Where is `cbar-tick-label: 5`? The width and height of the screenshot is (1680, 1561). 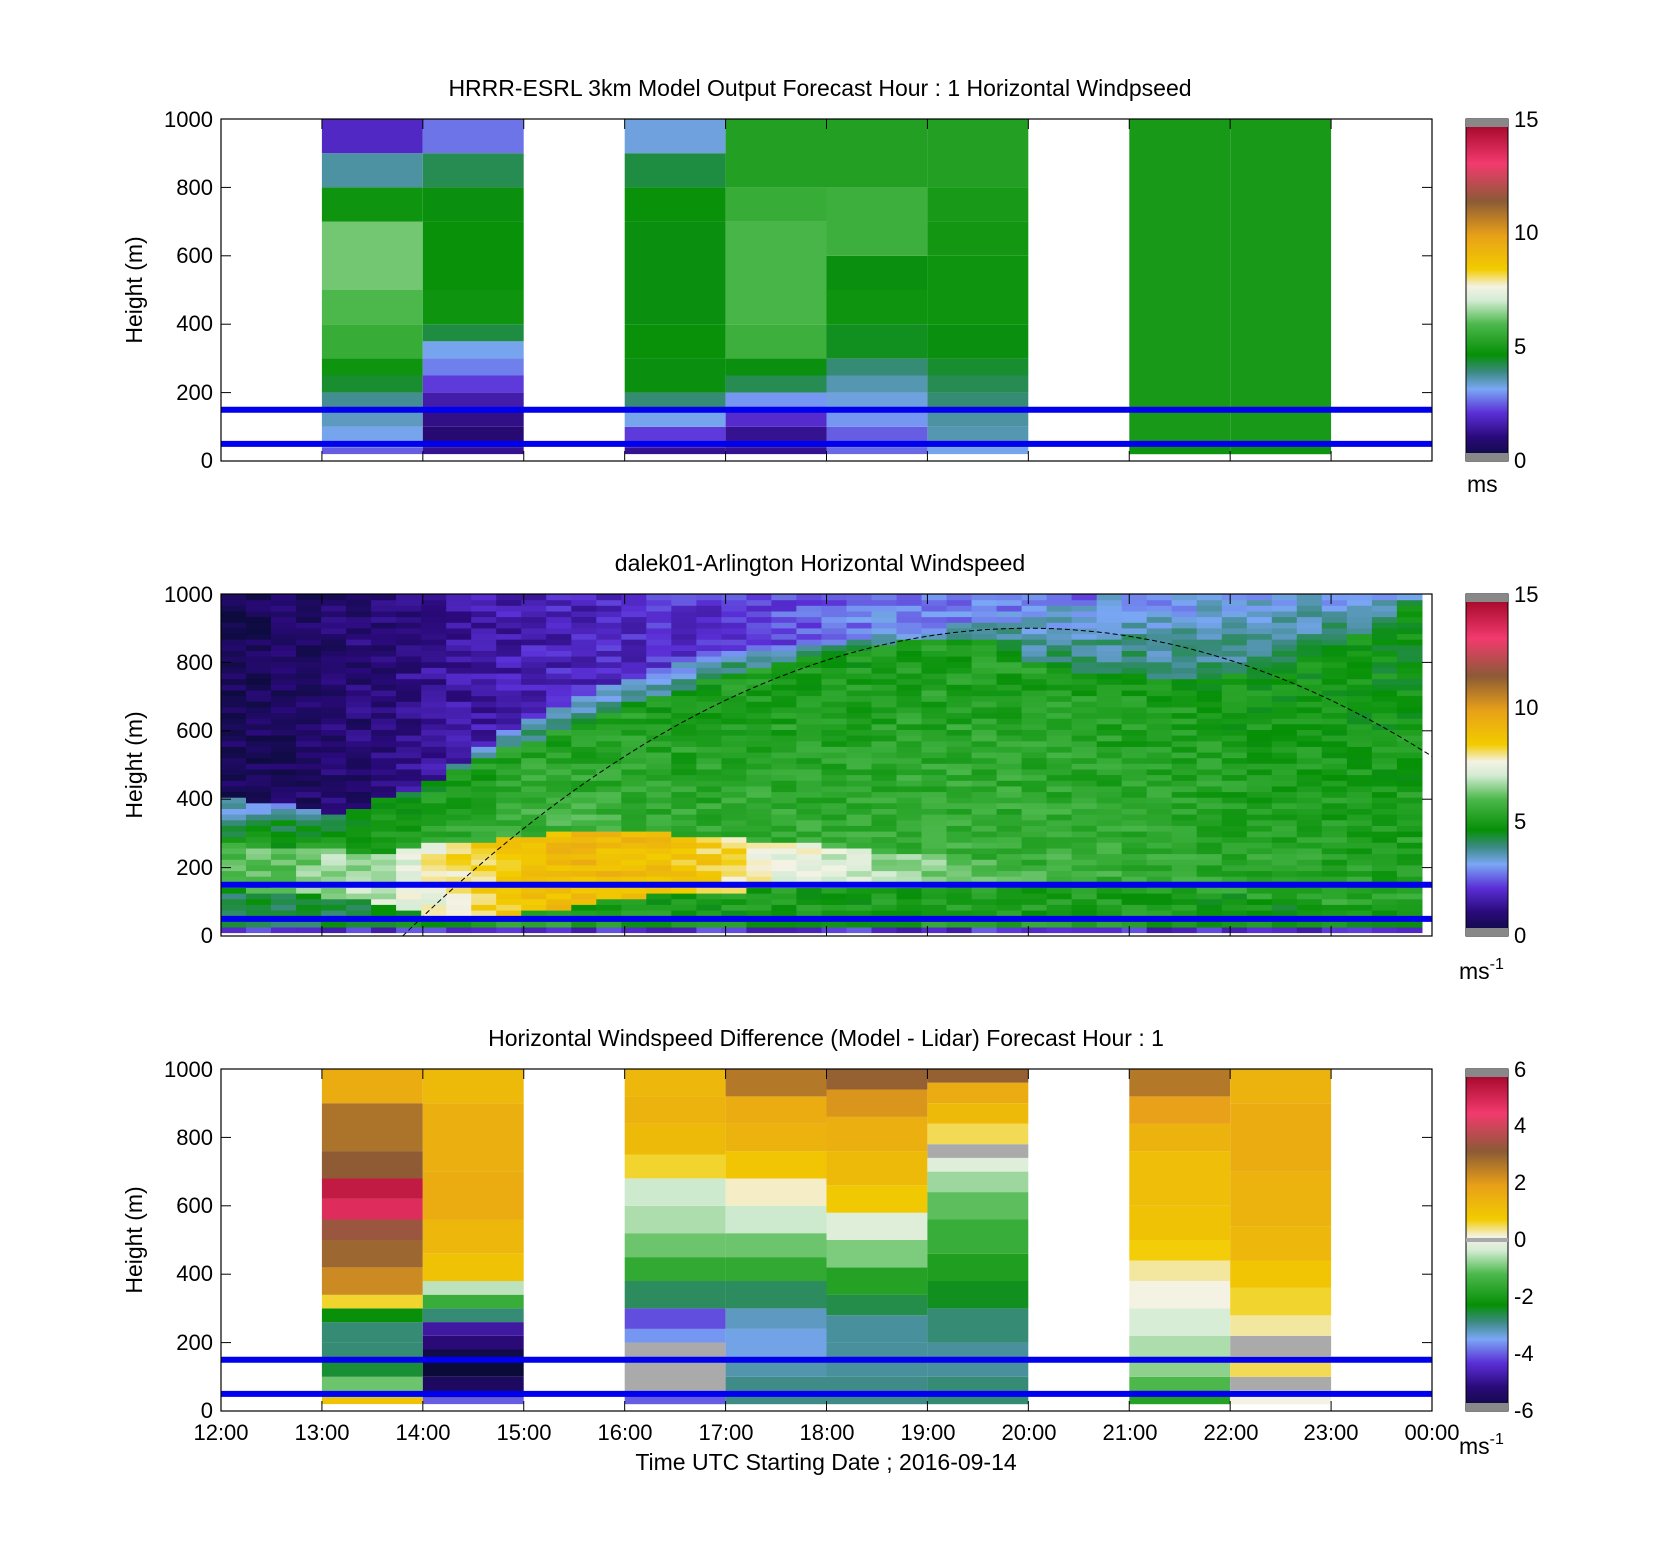
cbar-tick-label: 5 is located at coordinates (1520, 346).